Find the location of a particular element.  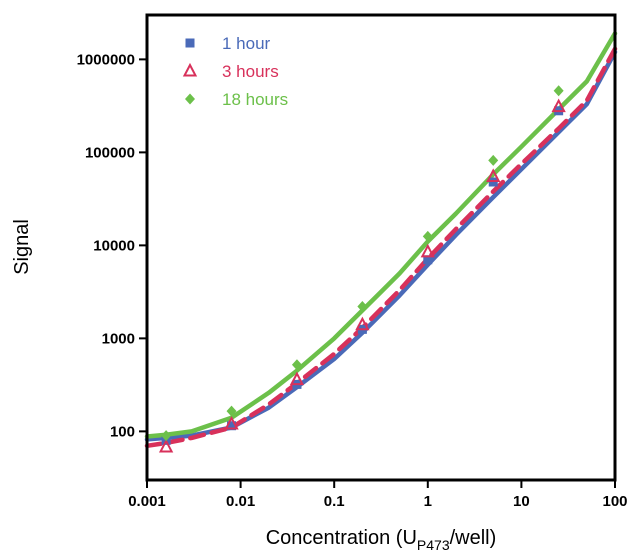

y-tick-label: 100000 is located at coordinates (110, 152).